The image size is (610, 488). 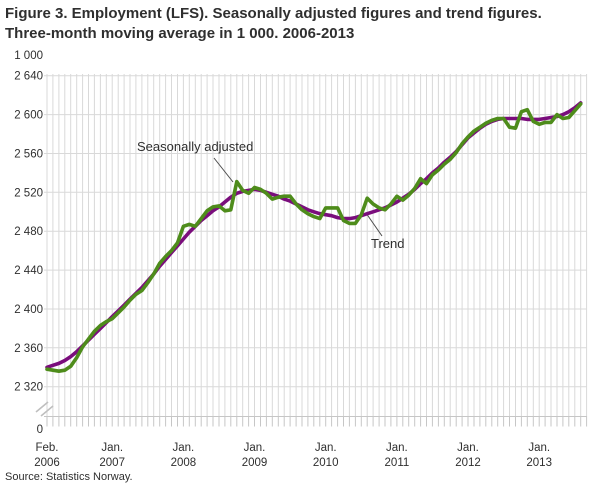 I want to click on x-axis-year-label: 2010, so click(x=326, y=463).